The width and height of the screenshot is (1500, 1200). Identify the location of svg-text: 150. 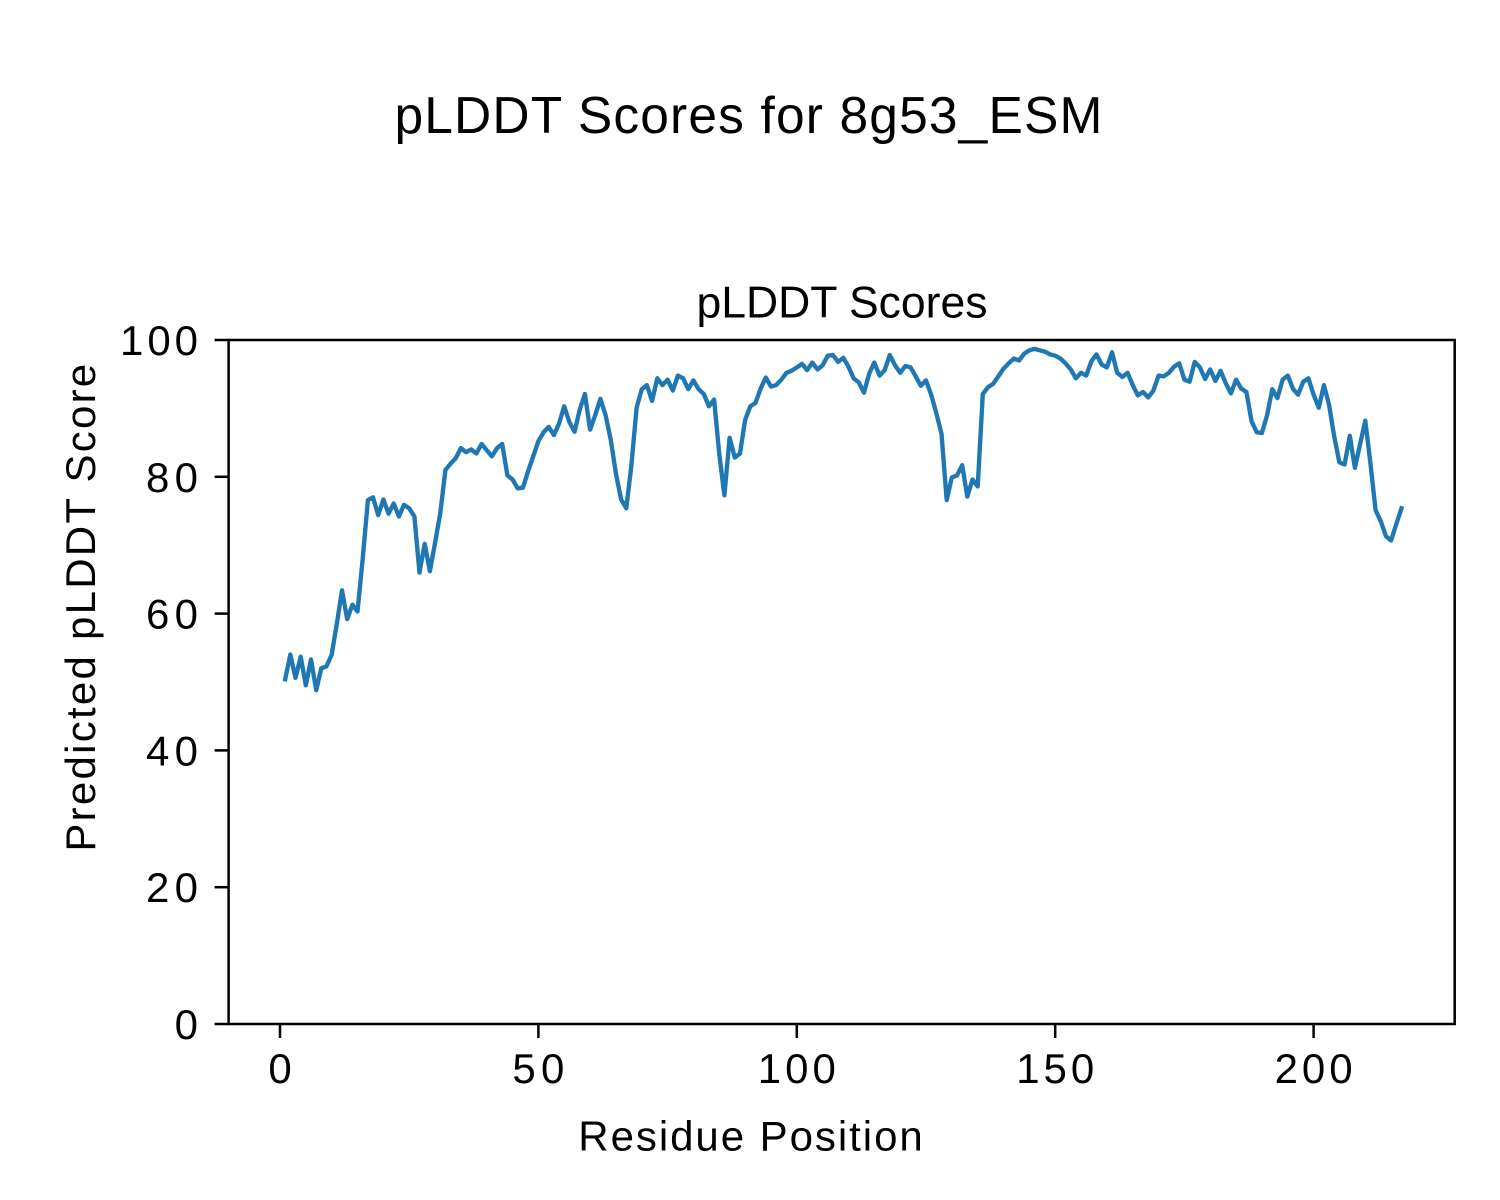
(1055, 1068).